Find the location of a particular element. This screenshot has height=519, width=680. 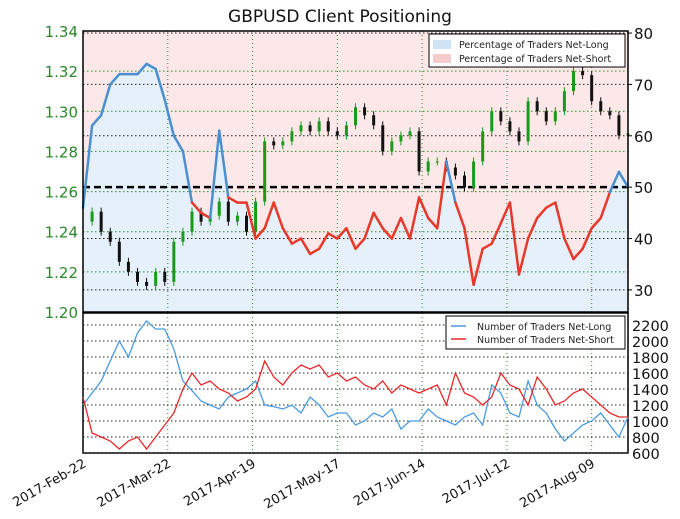

right-axis-tick-label: 30 is located at coordinates (643, 291).